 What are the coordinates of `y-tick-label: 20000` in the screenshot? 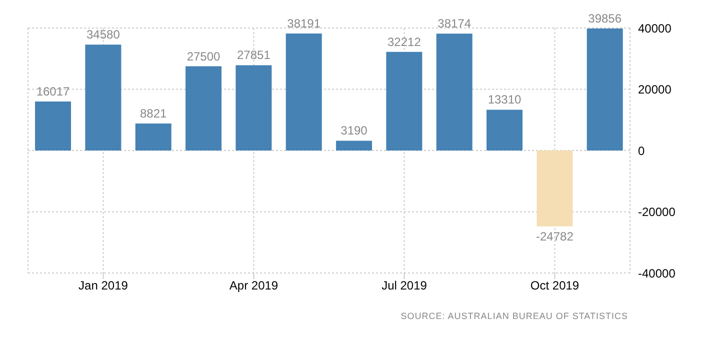 It's located at (655, 89).